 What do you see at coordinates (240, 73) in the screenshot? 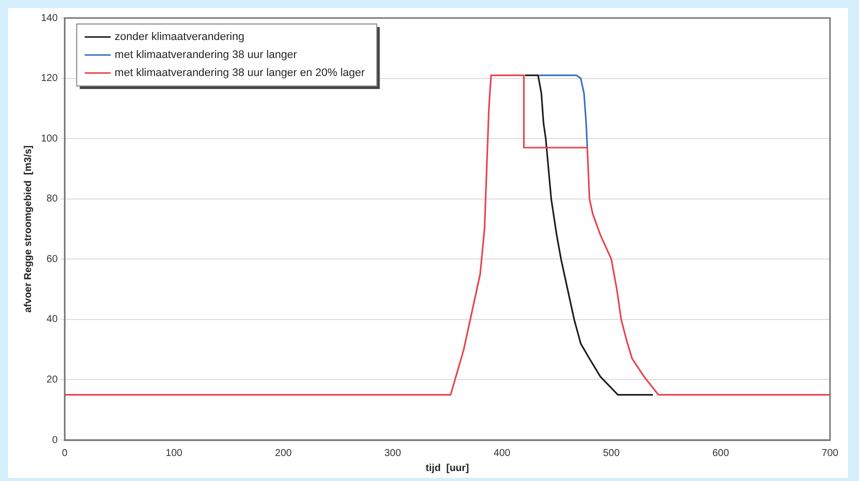
I see `legend-label: met klimaatverandering 38 uur langer en 20% lager` at bounding box center [240, 73].